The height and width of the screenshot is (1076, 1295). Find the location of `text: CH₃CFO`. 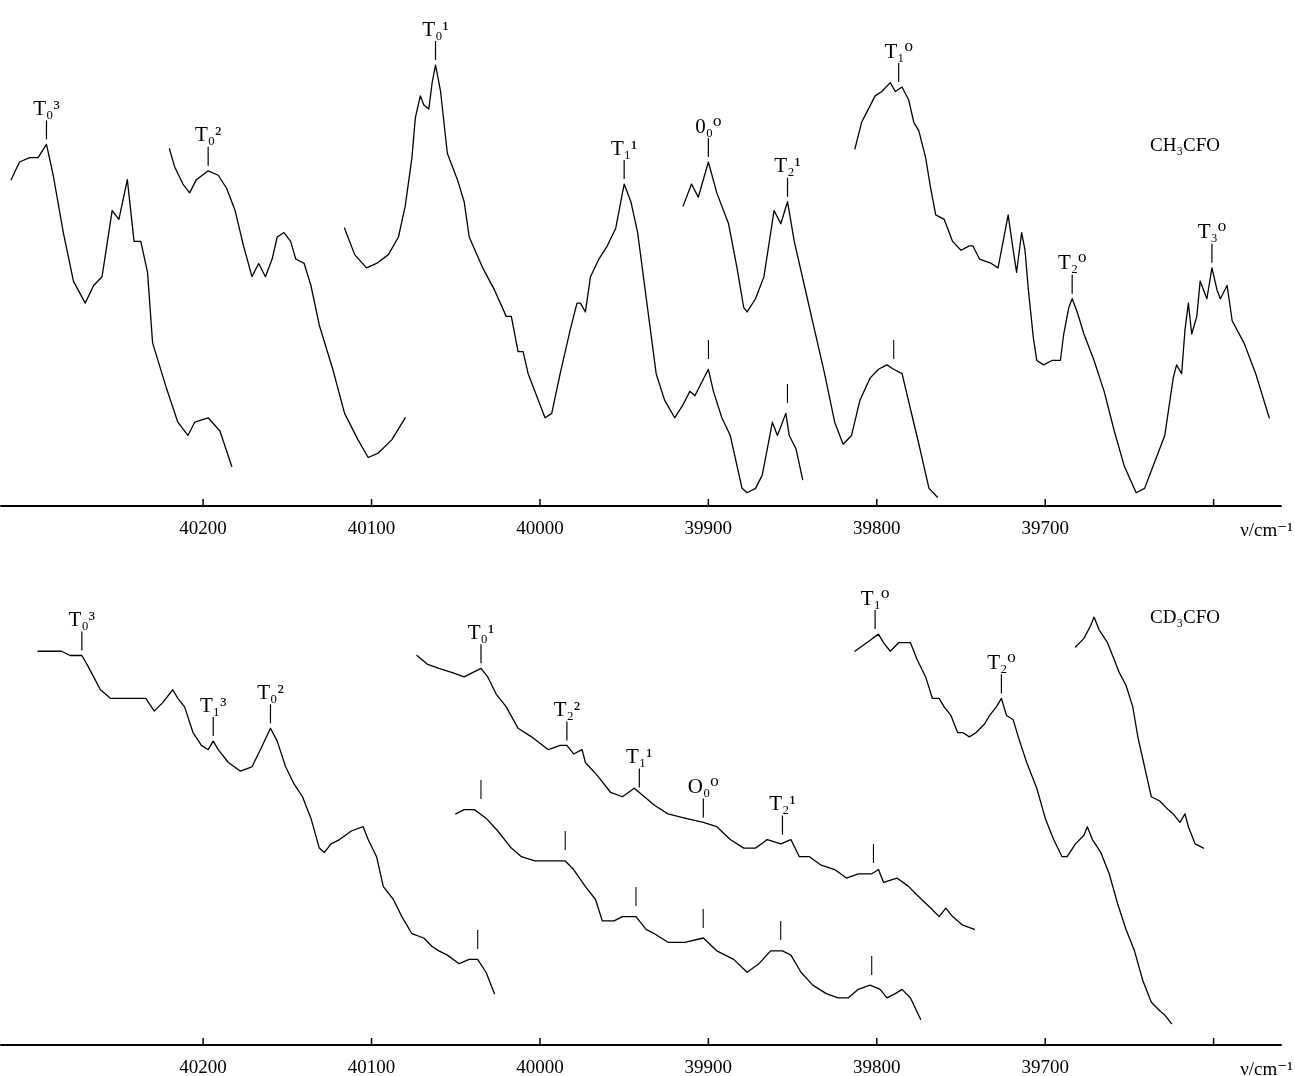

text: CH₃CFO is located at coordinates (1185, 144).